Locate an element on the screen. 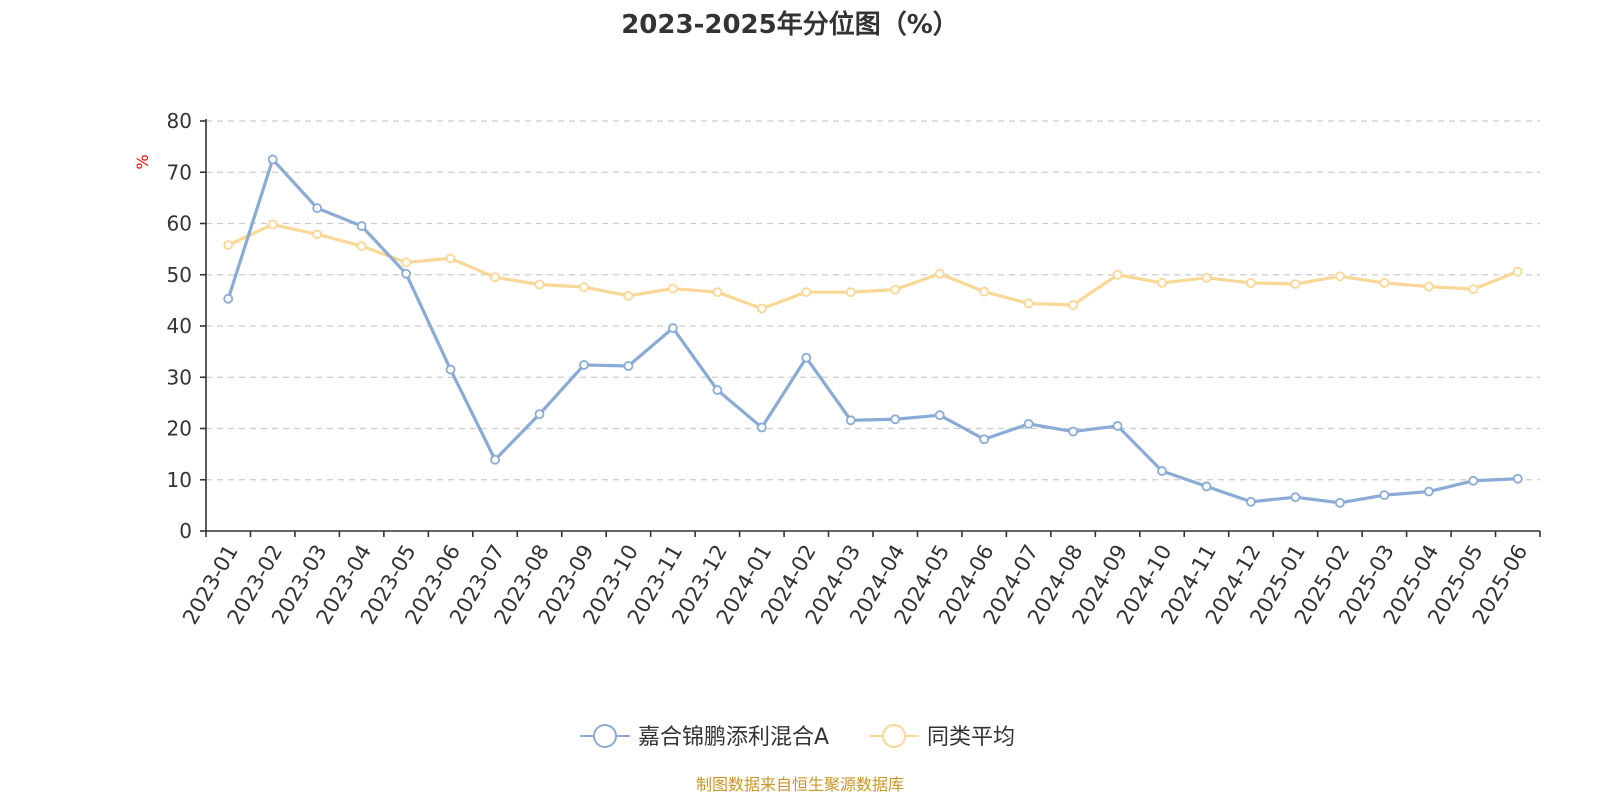 The image size is (1600, 800). y-tick-label: 60 is located at coordinates (179, 224).